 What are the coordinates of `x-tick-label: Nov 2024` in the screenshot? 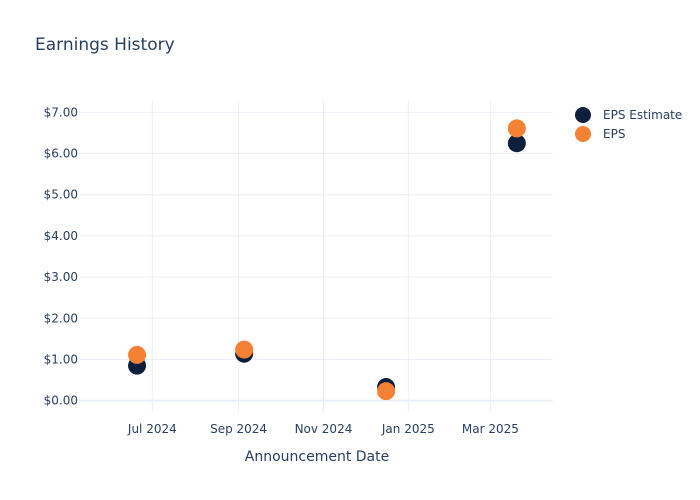 It's located at (324, 429).